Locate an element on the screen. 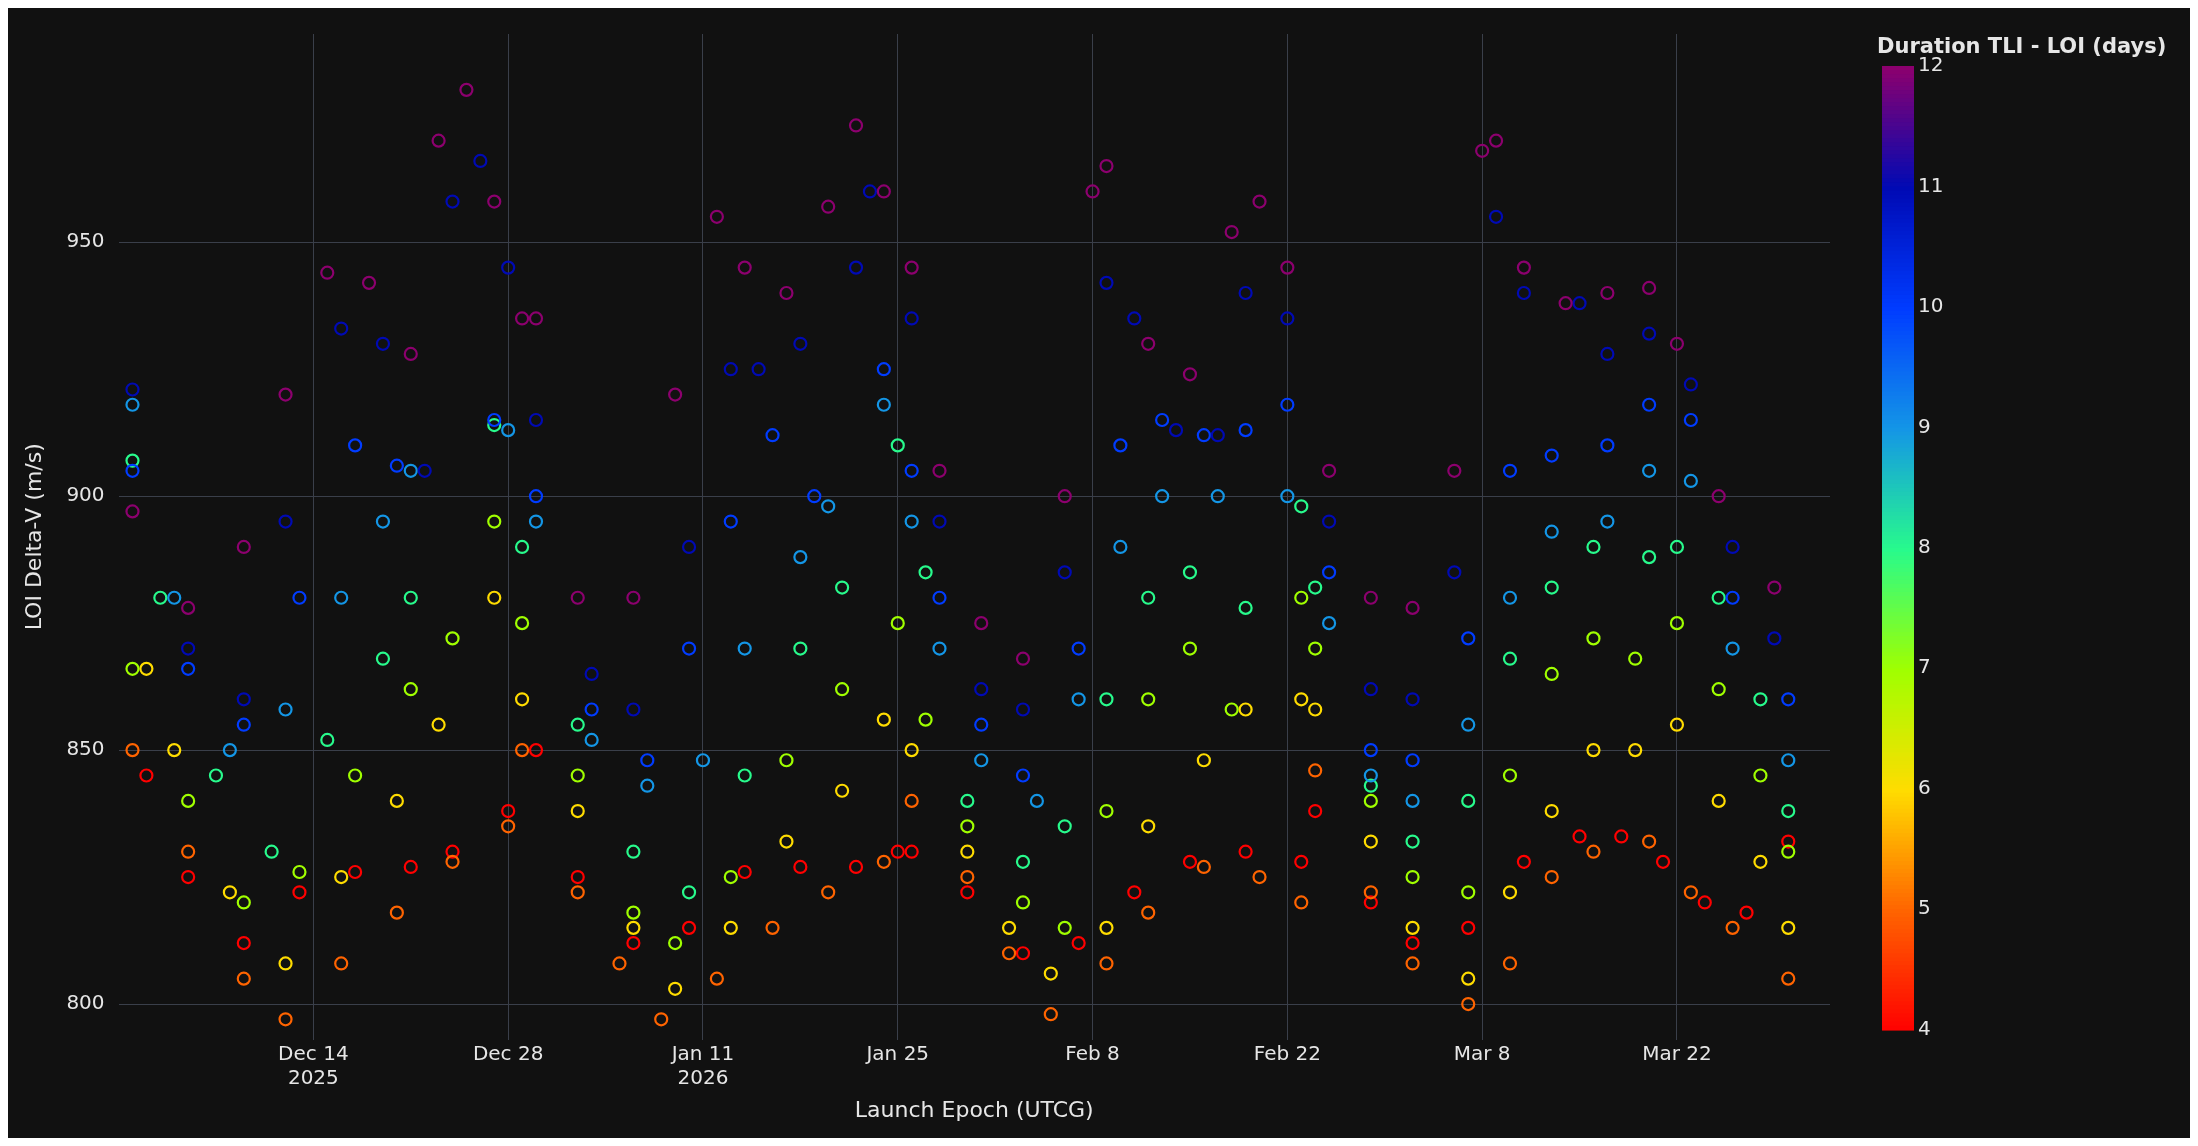 This screenshot has height=1146, width=2198. x-tick-label: Jan 11 2026 is located at coordinates (702, 1064).